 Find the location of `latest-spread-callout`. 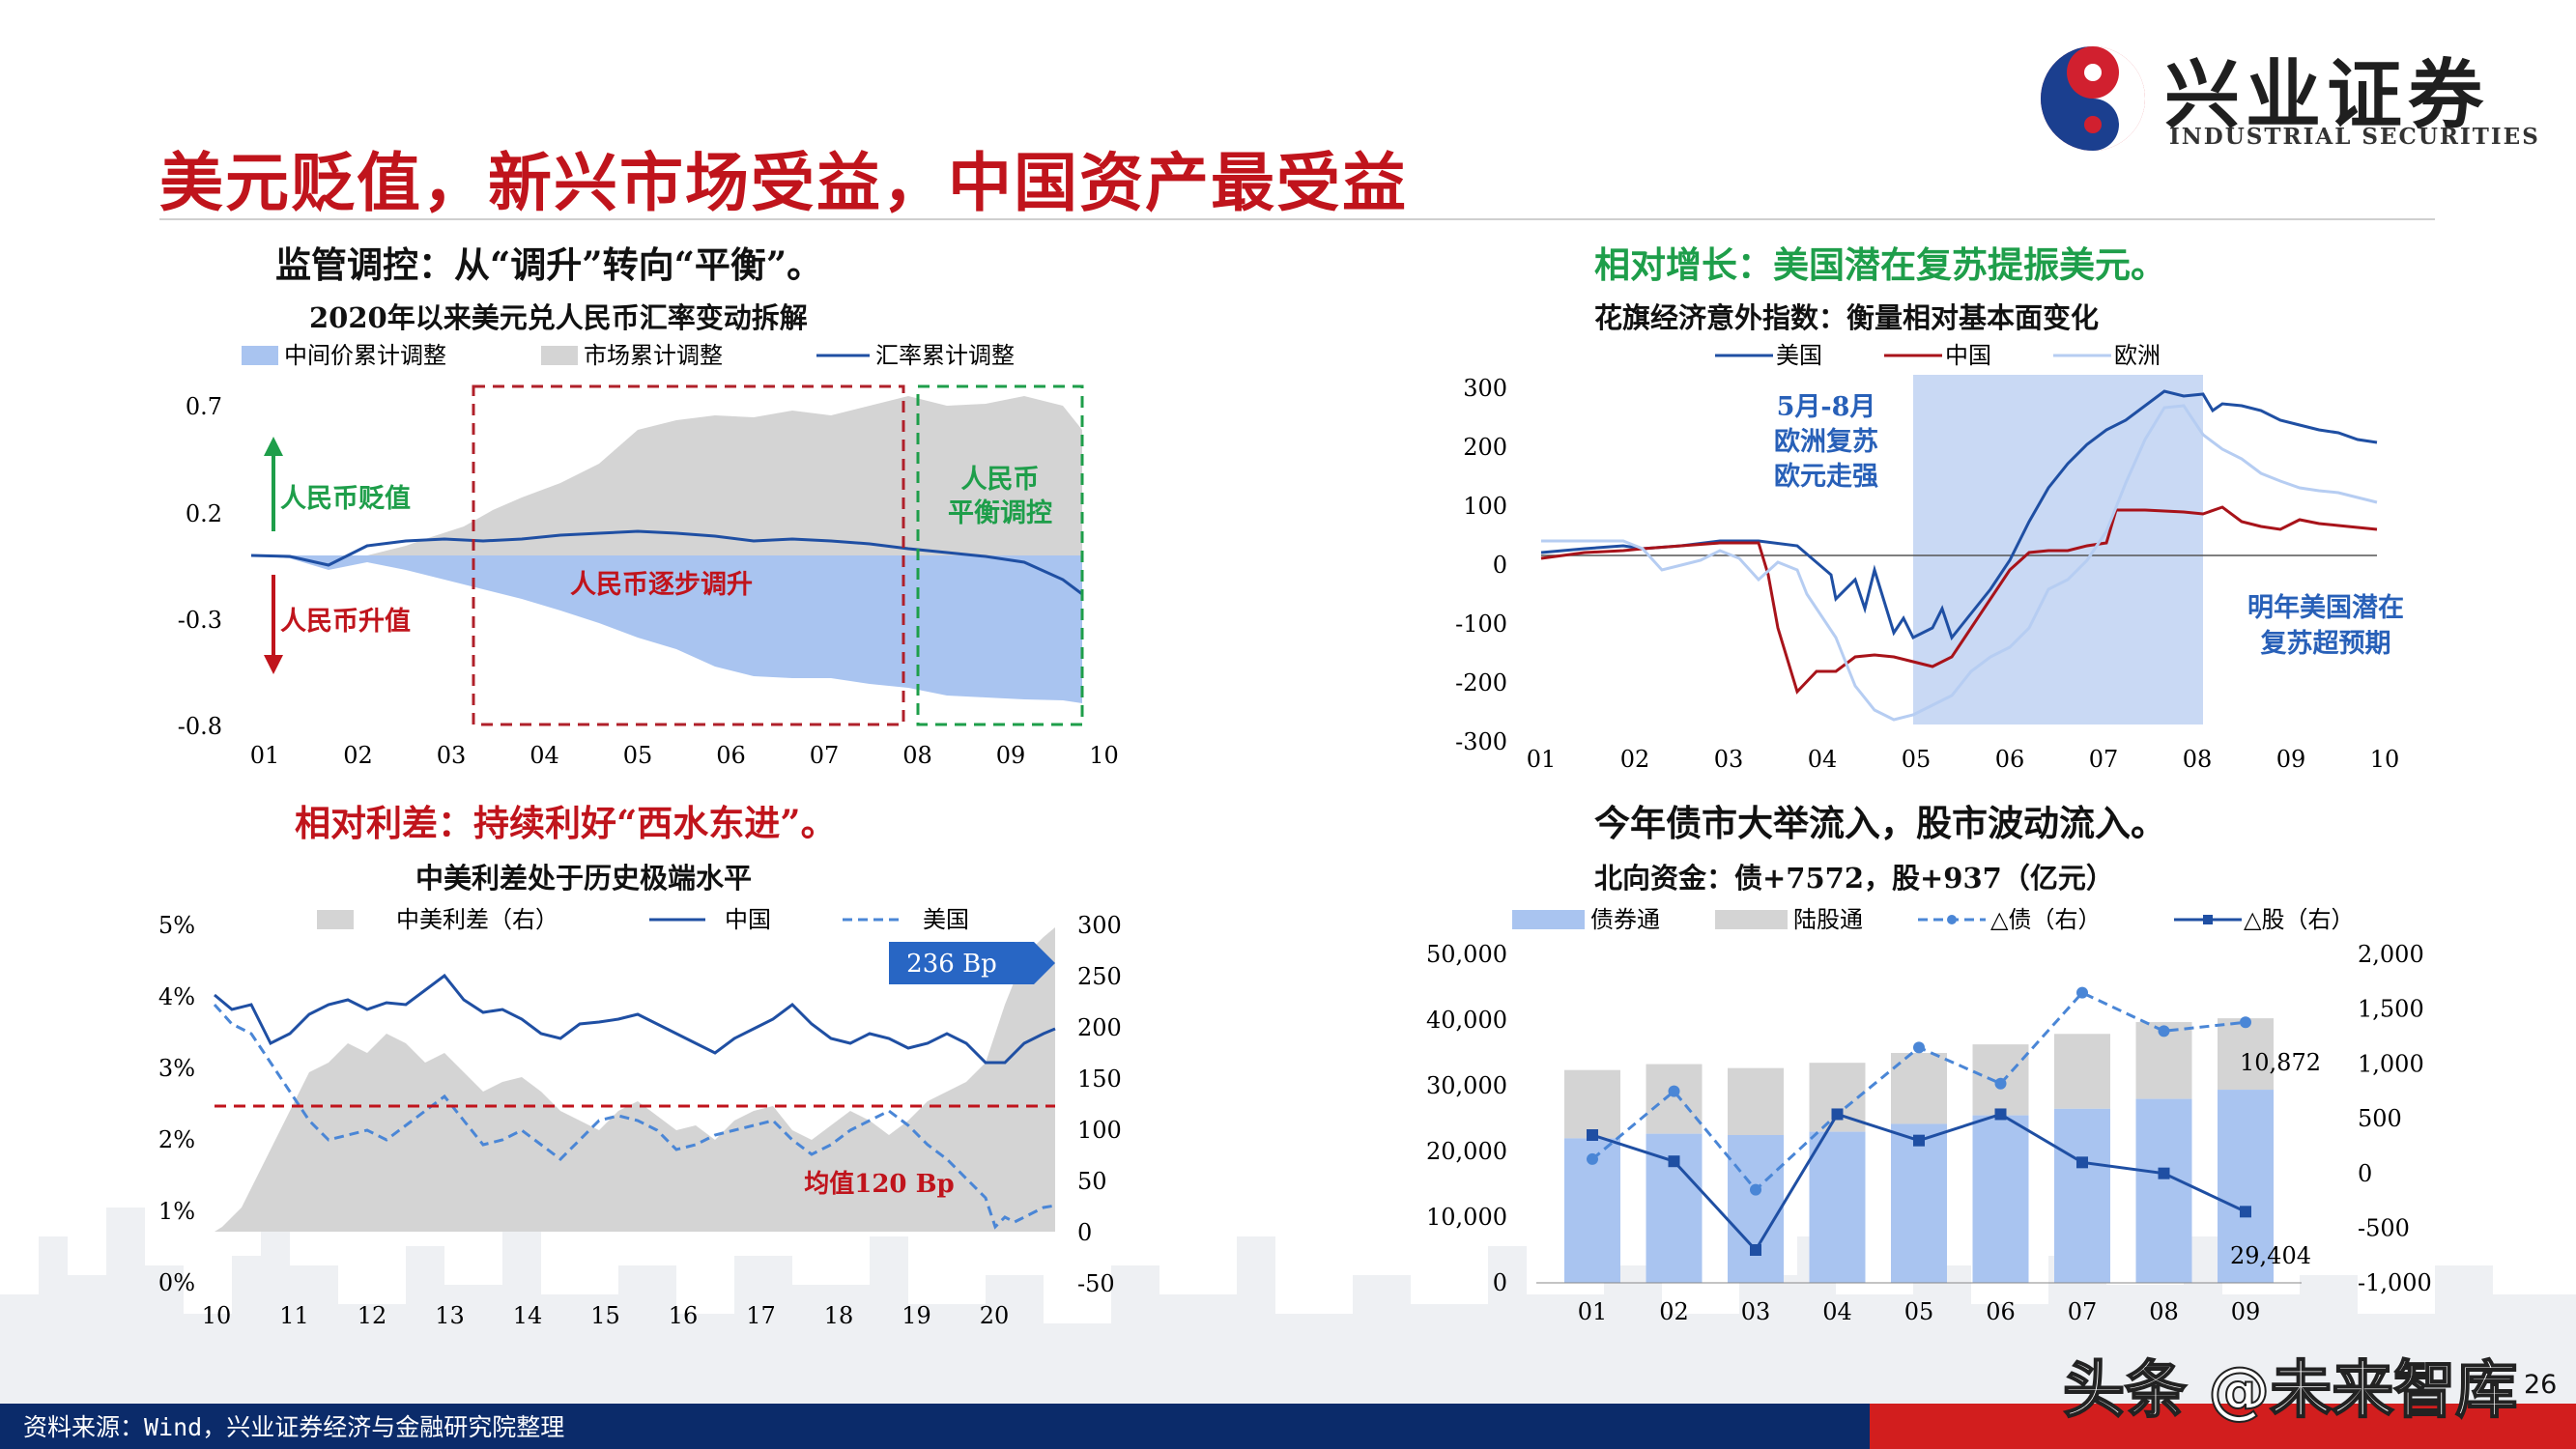

latest-spread-callout is located at coordinates (972, 963).